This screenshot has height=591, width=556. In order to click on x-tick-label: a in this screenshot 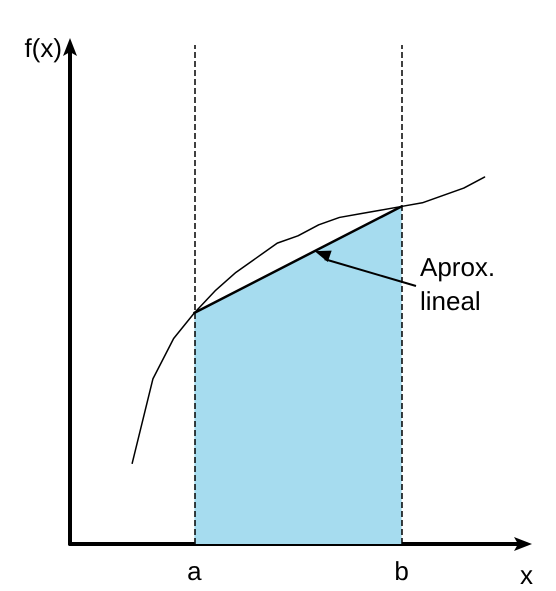, I will do `click(194, 571)`.